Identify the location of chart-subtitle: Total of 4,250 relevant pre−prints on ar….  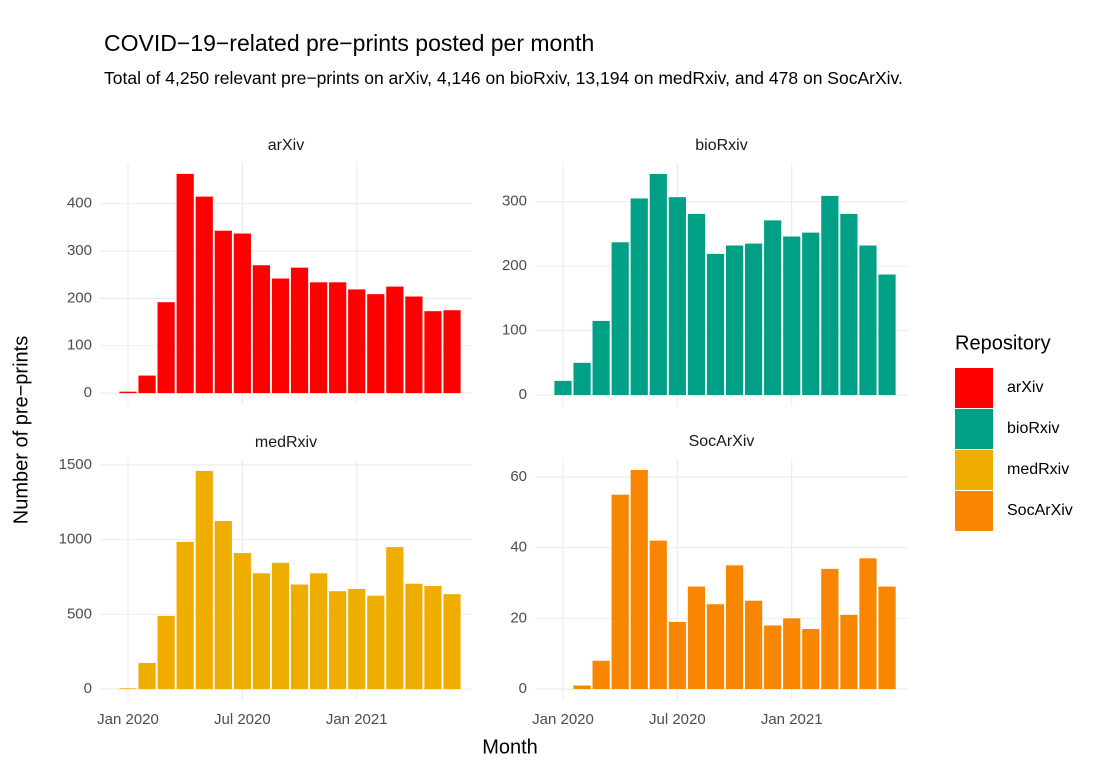
(503, 78).